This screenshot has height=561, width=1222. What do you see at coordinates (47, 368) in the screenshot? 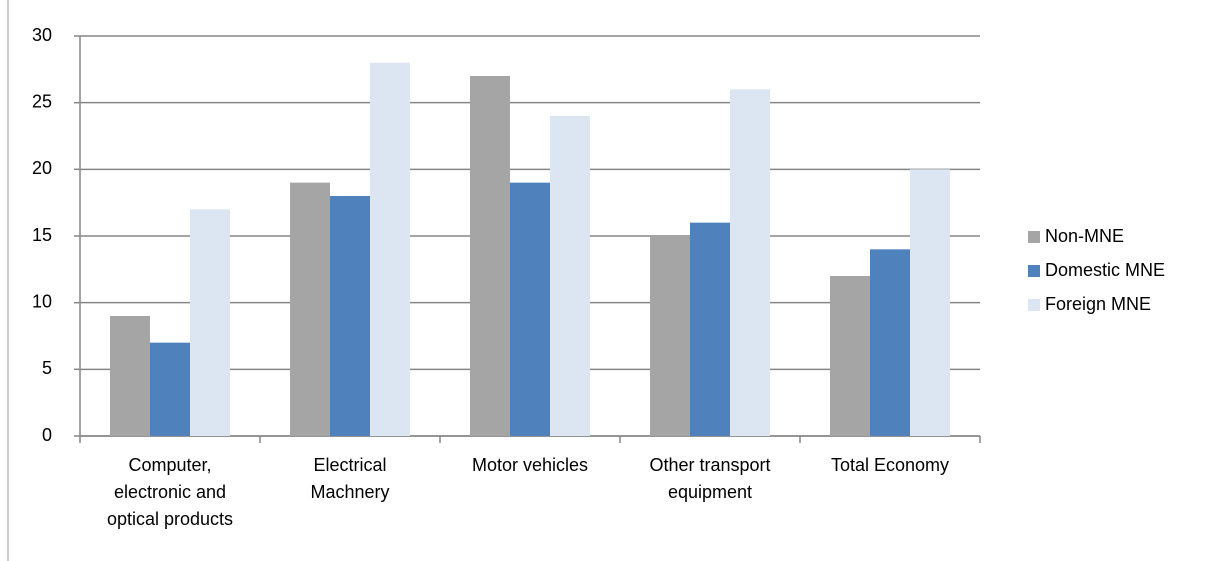
I see `y-tick-label: 5` at bounding box center [47, 368].